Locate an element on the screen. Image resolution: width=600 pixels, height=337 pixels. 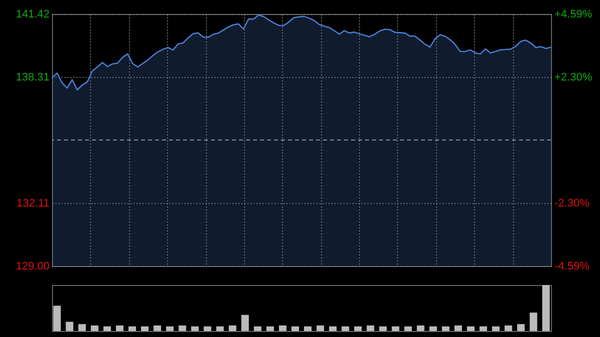
y2-tick-label: -2.30% is located at coordinates (572, 204).